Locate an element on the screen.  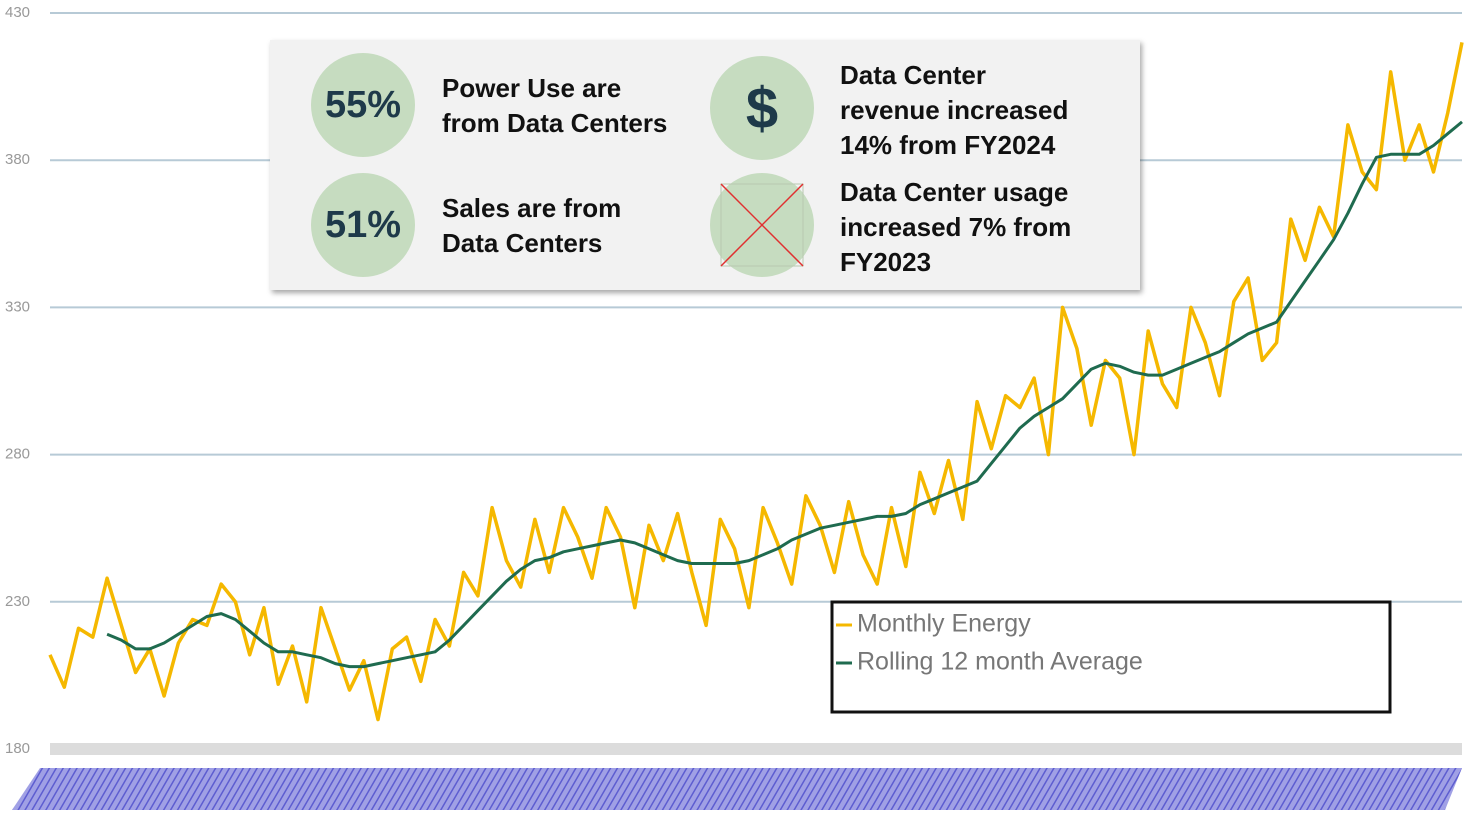
legend: Monthly Energy Rolling 12 month Average is located at coordinates (1111, 657).